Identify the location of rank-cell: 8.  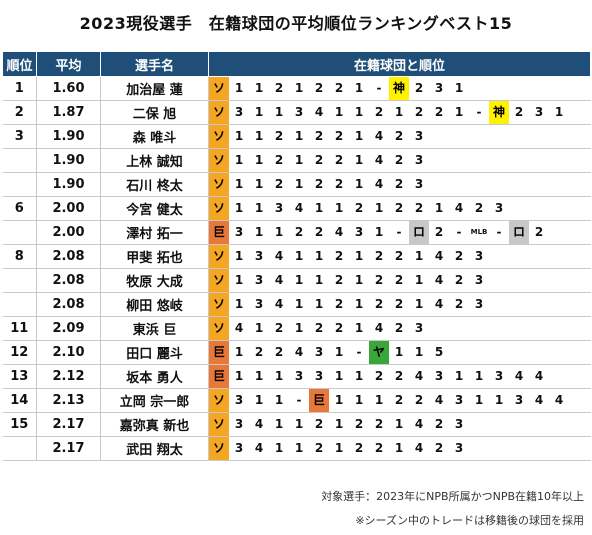
(19, 256).